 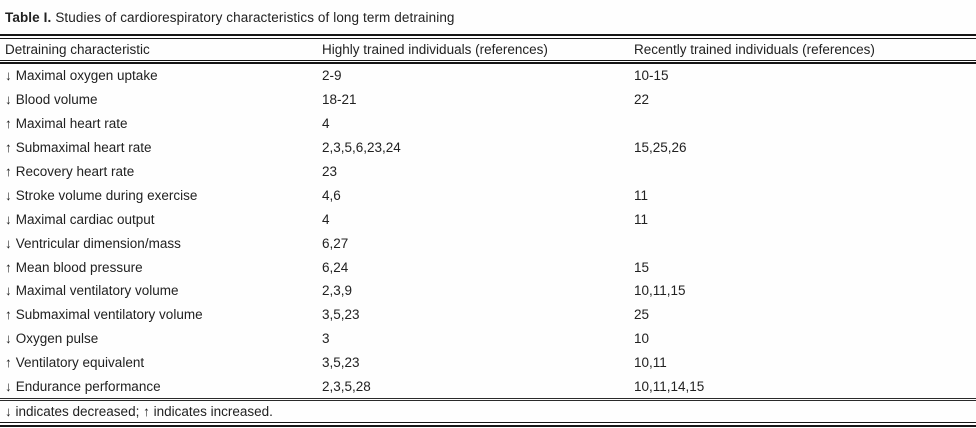 I want to click on top-rule, so click(x=488, y=36).